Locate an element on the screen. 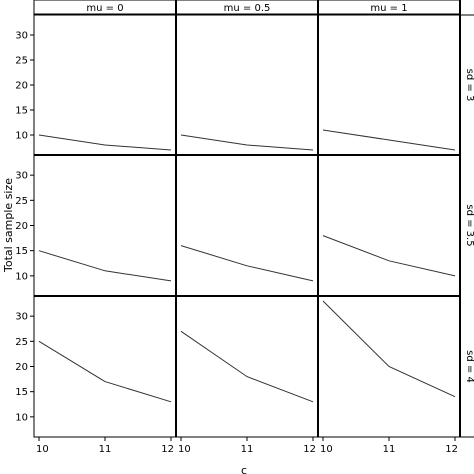 This screenshot has width=474, height=474. row-strip-label: sd = 3 is located at coordinates (469, 85).